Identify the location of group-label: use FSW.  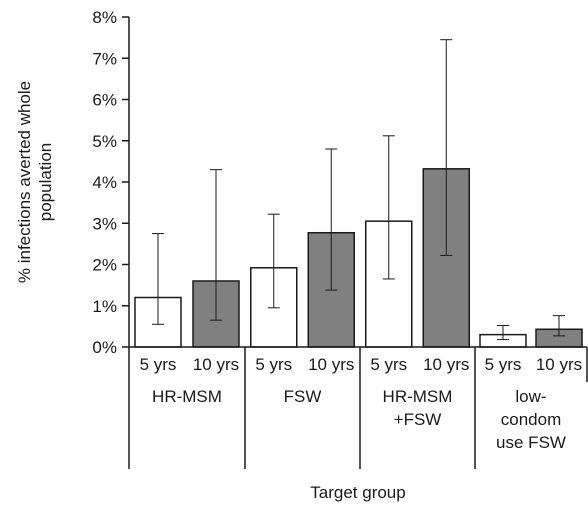
(531, 442).